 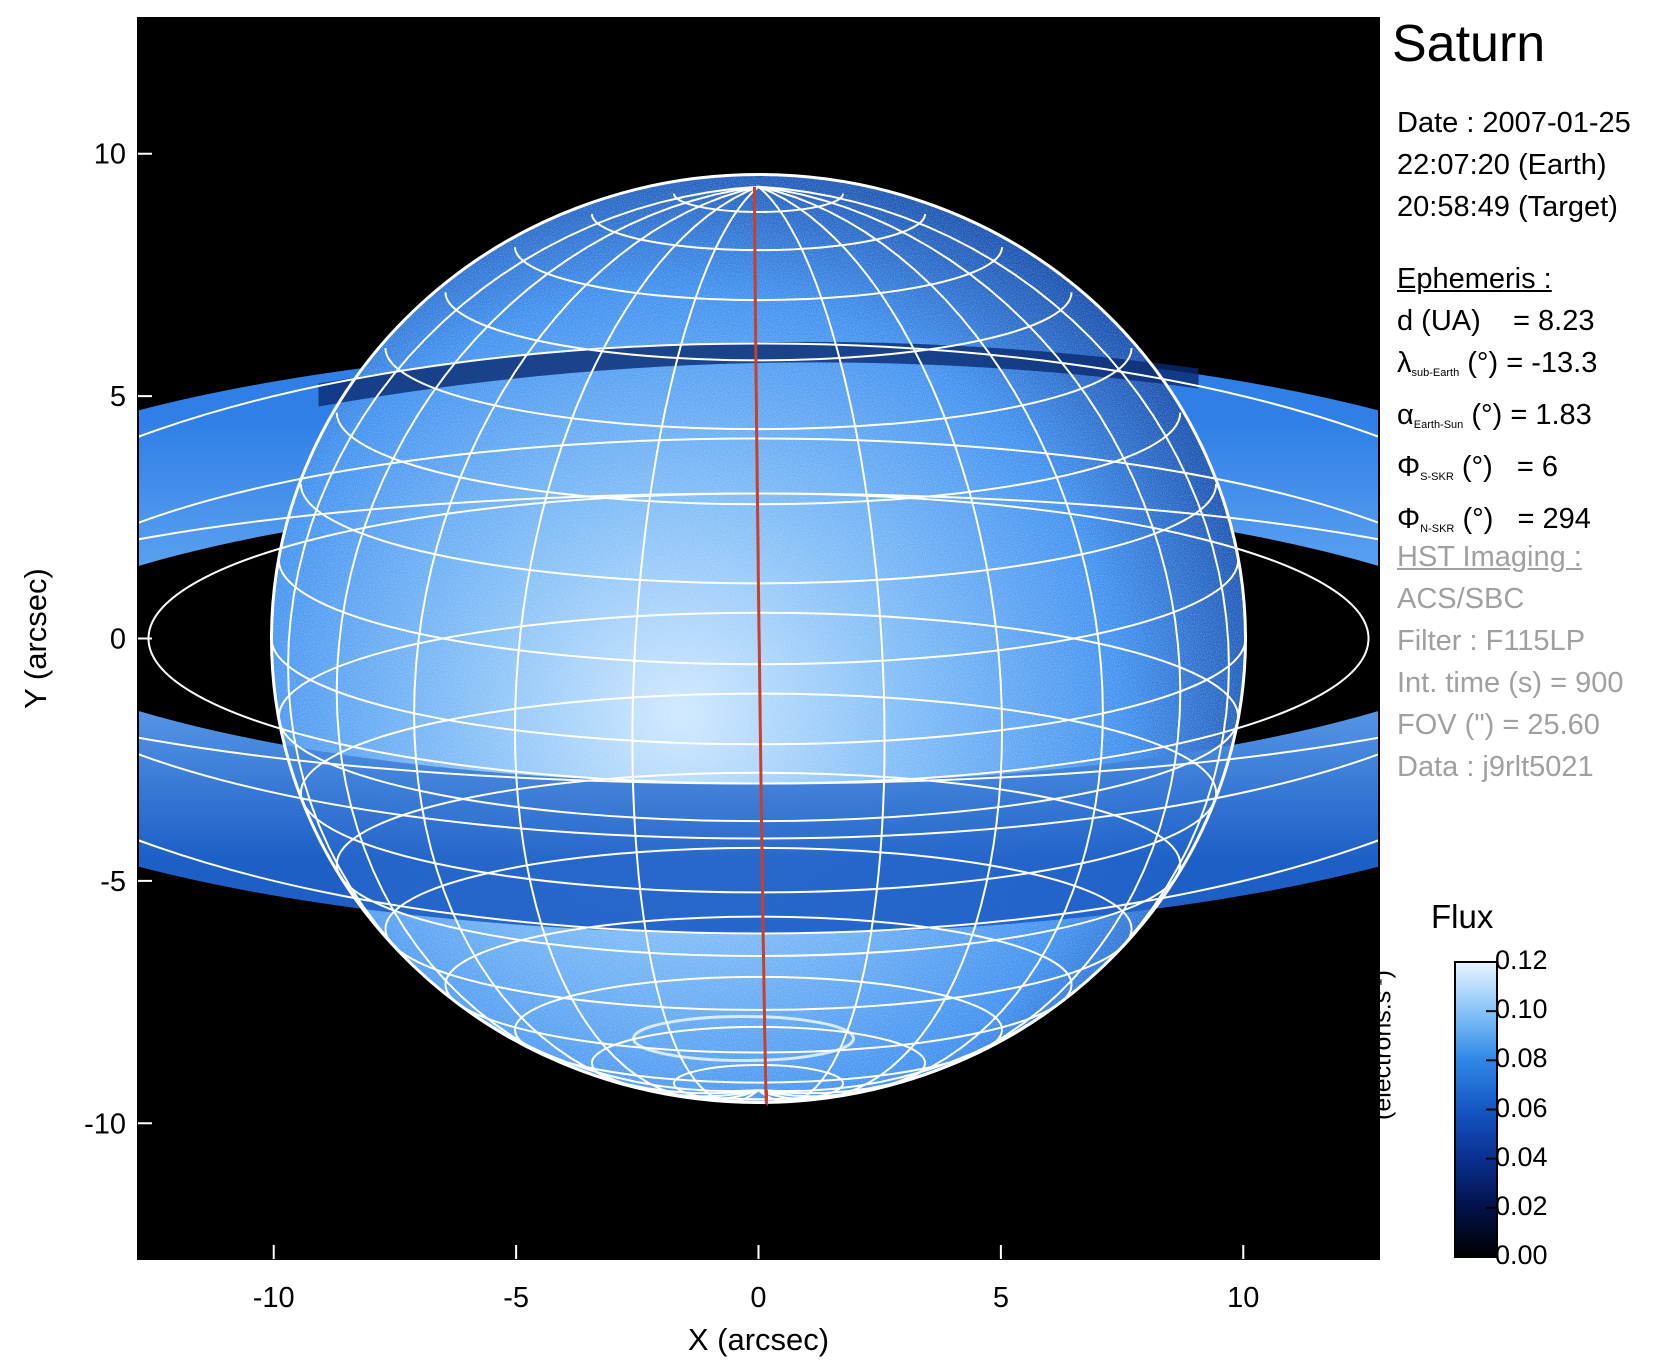 What do you see at coordinates (1474, 279) in the screenshot?
I see `ephemeris-heading: Ephemeris :` at bounding box center [1474, 279].